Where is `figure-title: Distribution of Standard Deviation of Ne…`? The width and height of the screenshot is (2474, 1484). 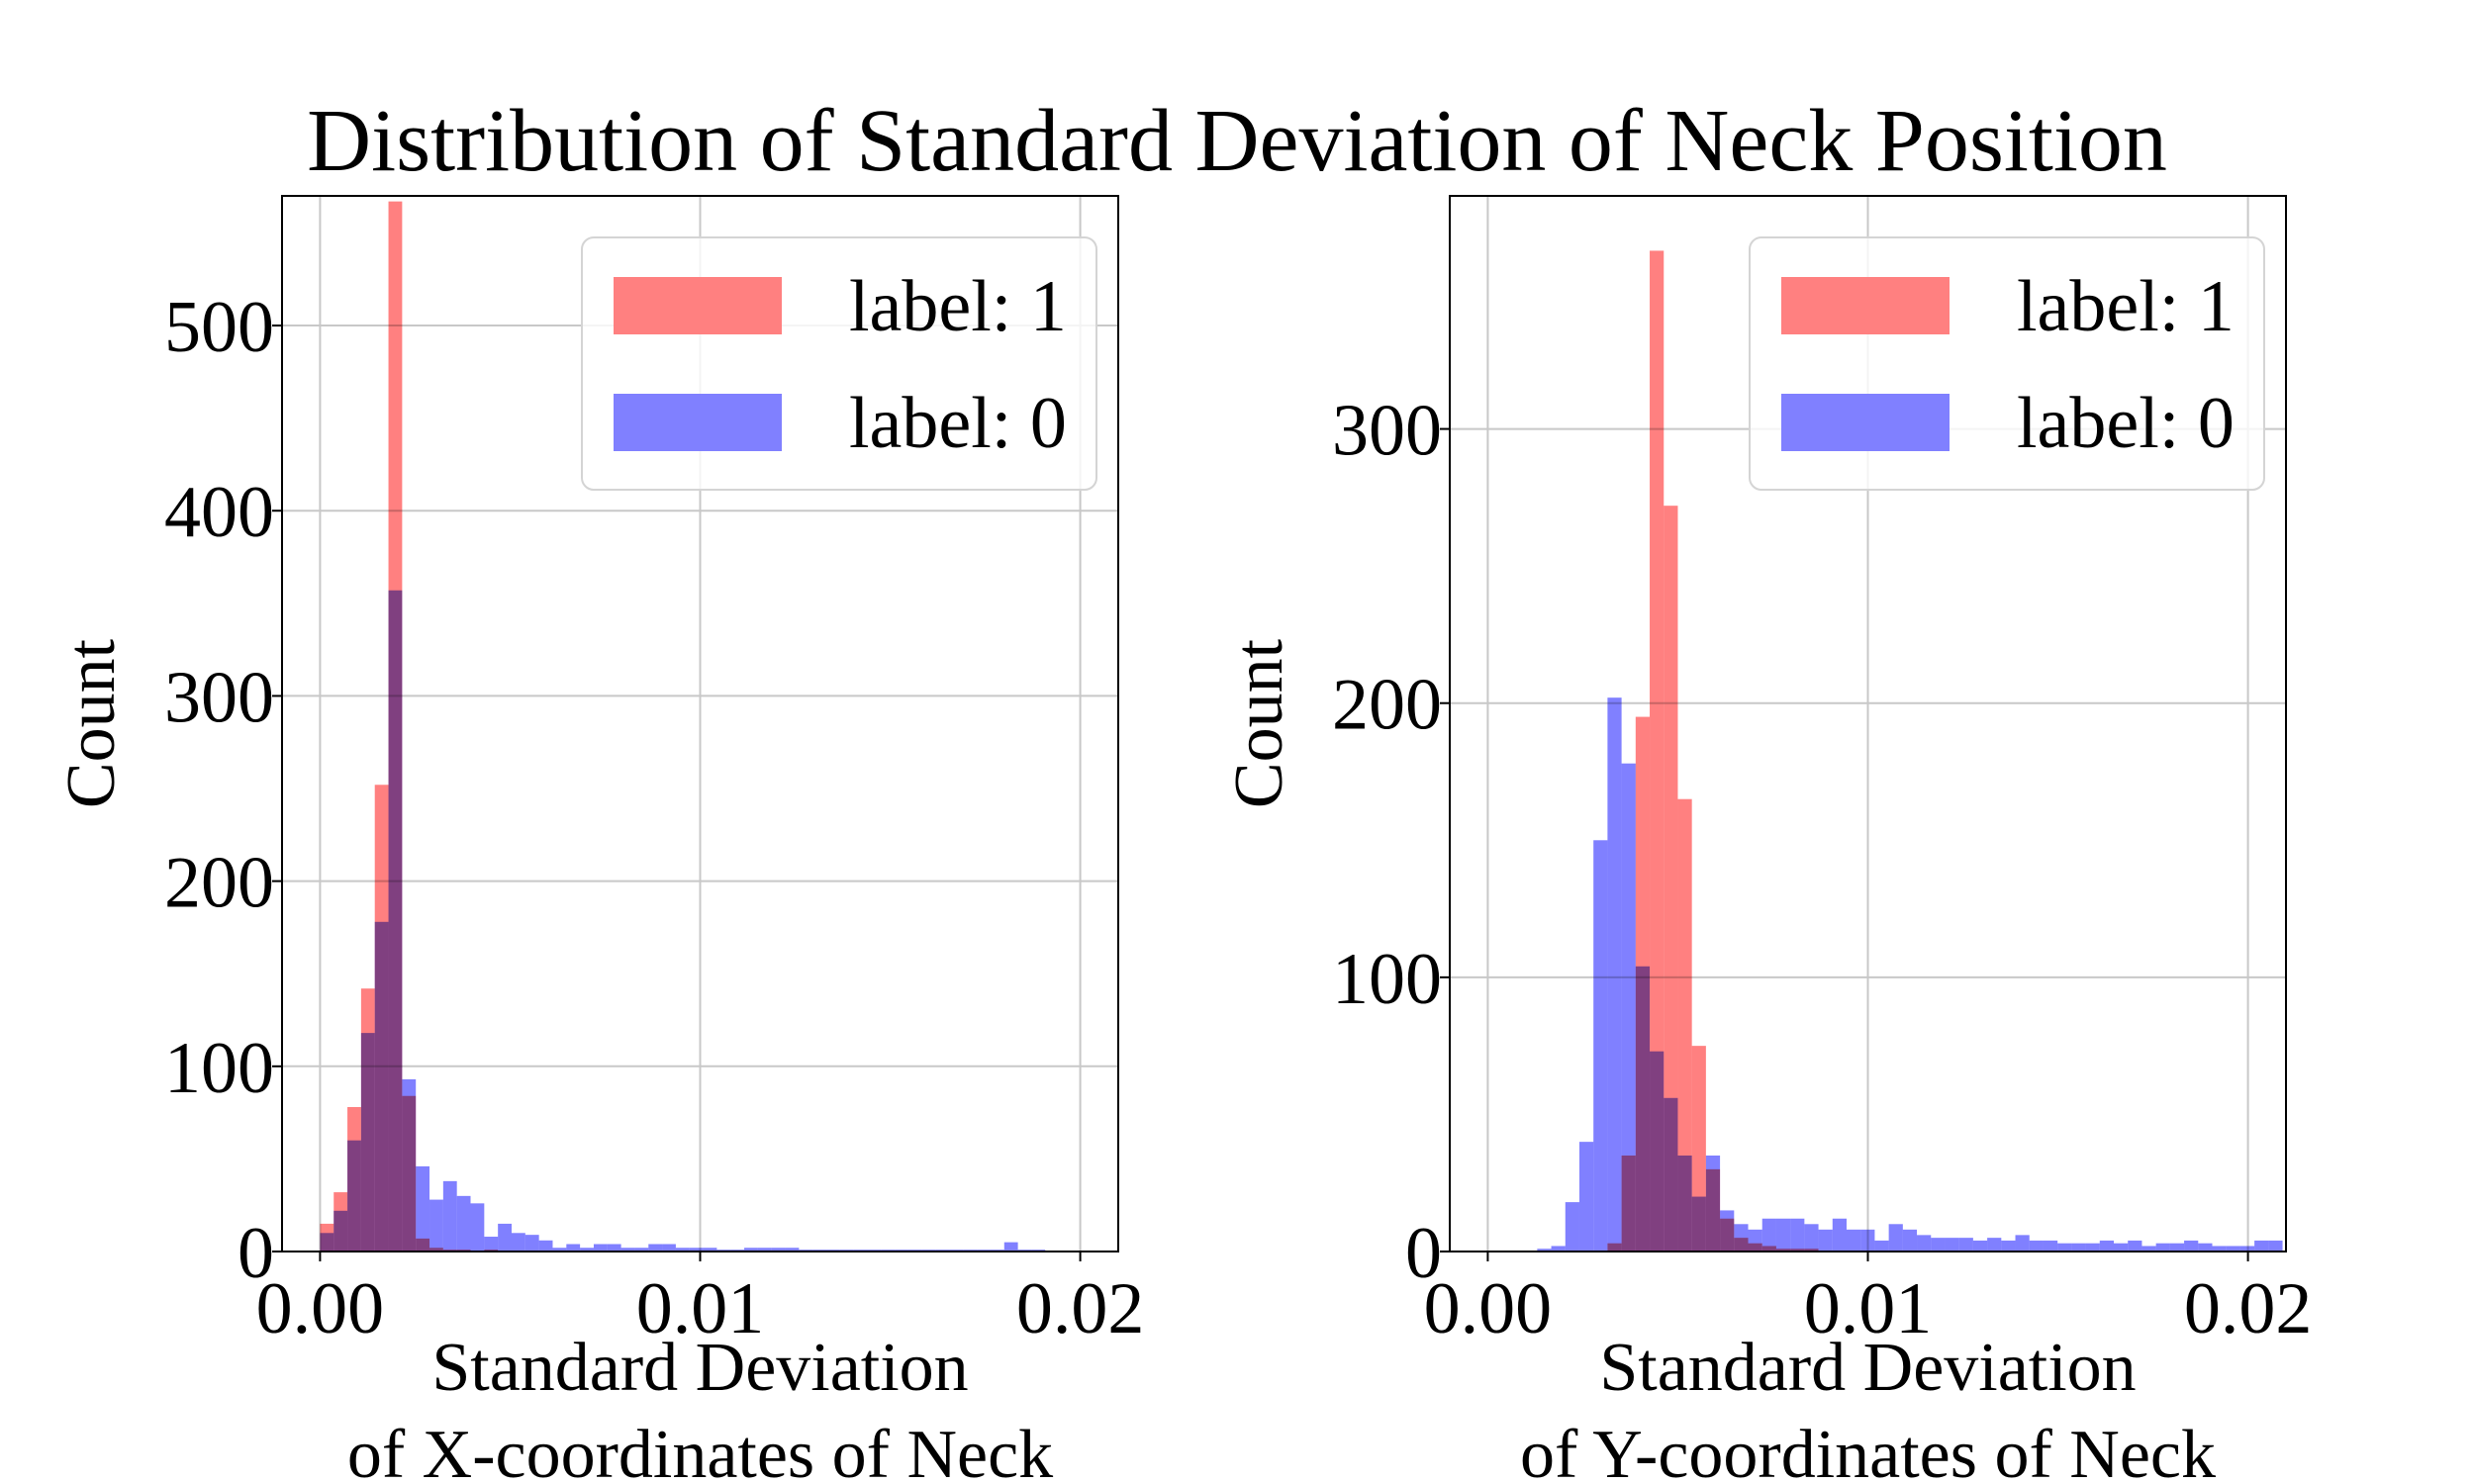 figure-title: Distribution of Standard Deviation of Ne… is located at coordinates (1237, 141).